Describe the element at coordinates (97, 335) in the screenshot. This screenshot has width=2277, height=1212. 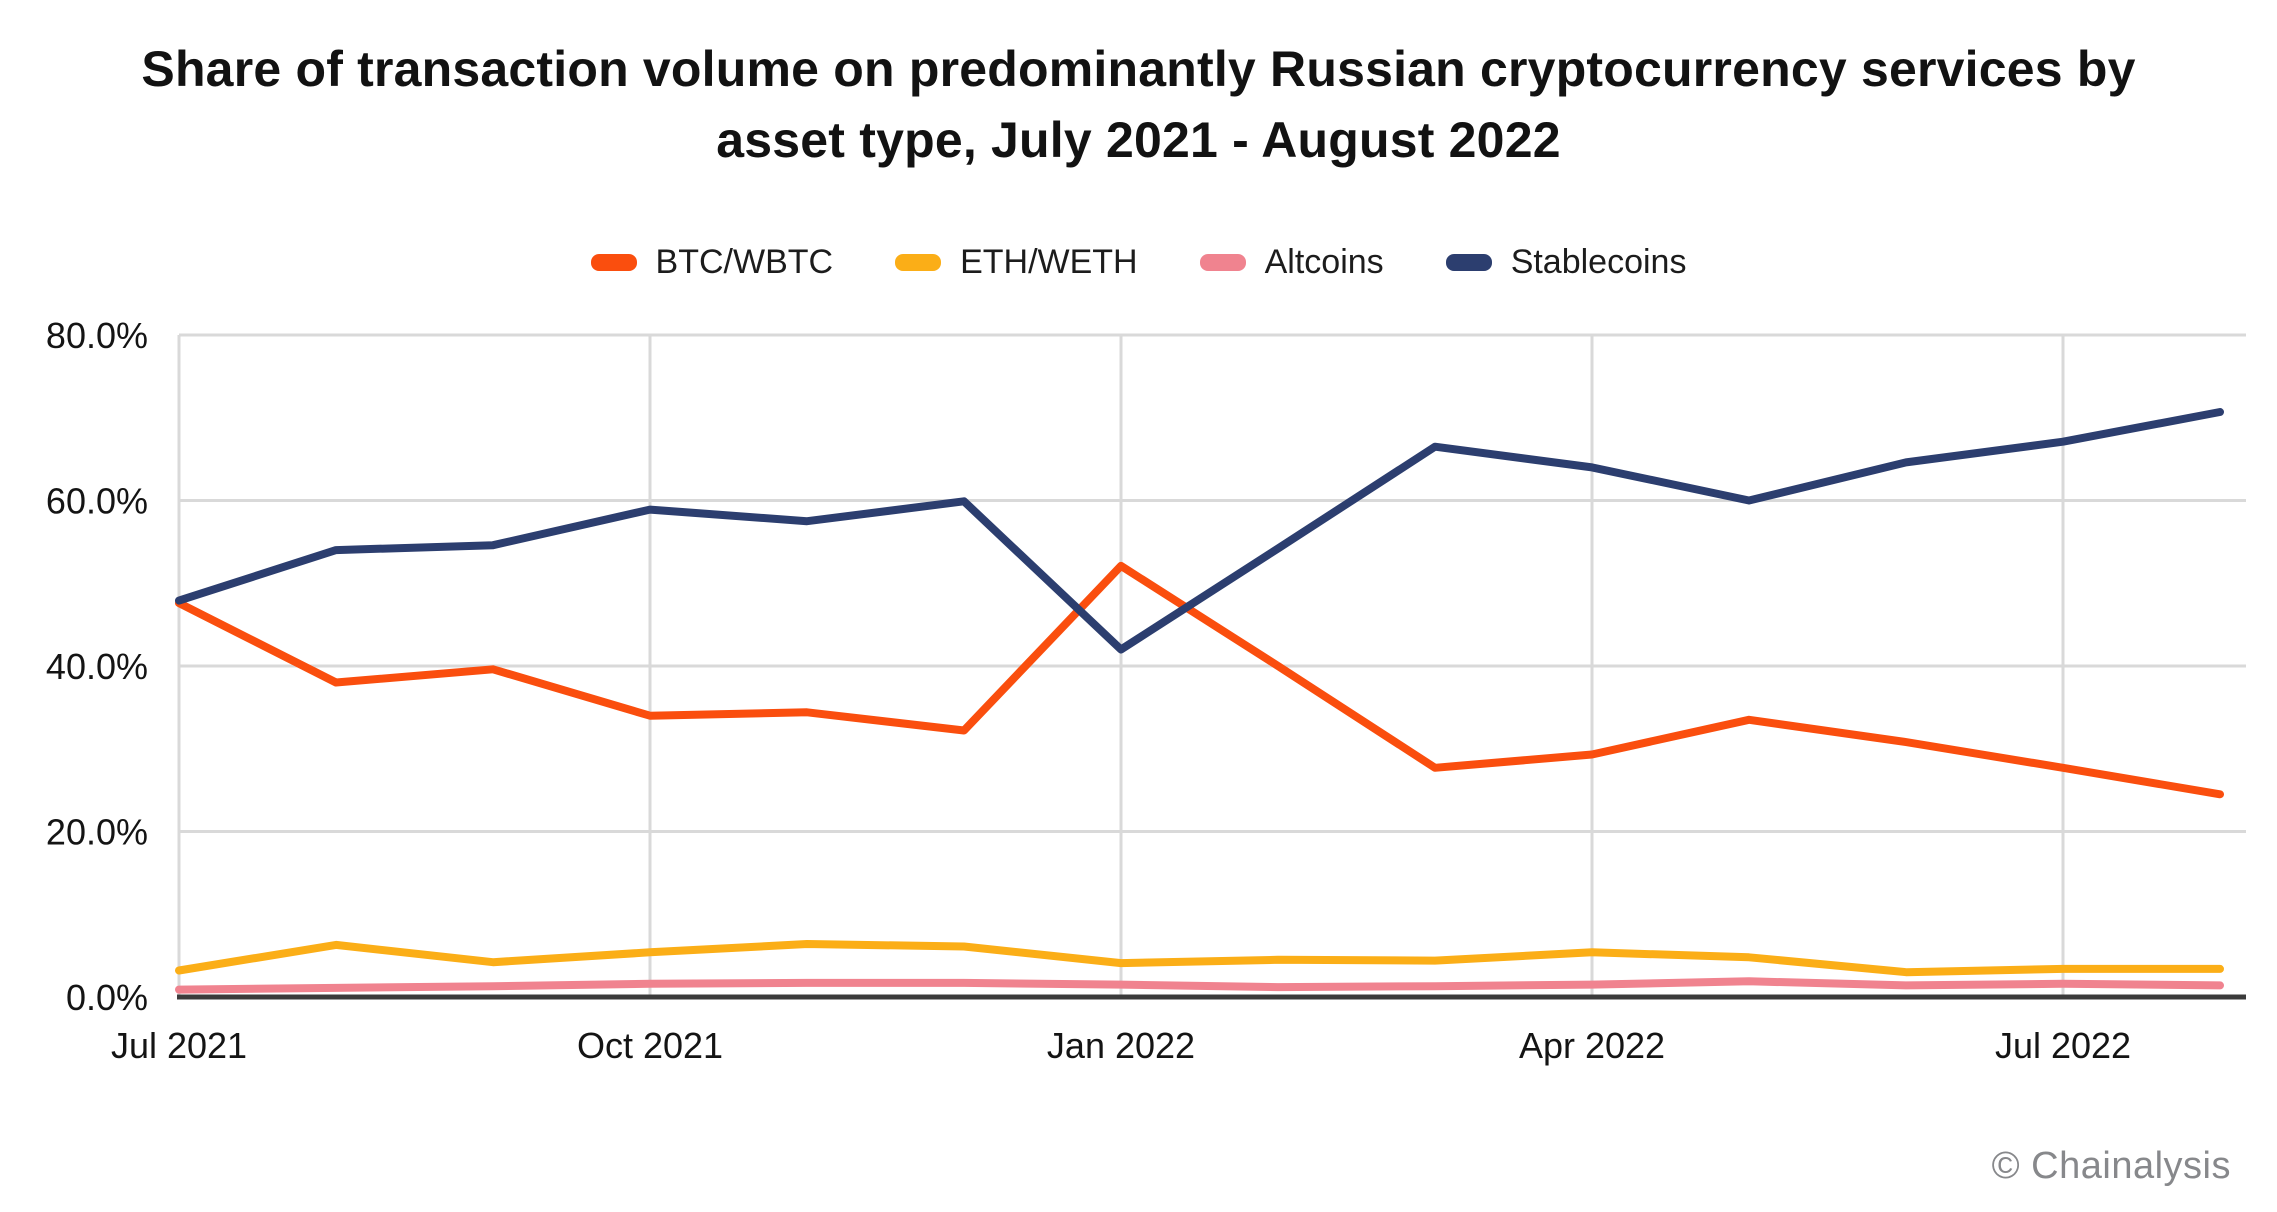
I see `y-tick-label: 80.0%` at that location.